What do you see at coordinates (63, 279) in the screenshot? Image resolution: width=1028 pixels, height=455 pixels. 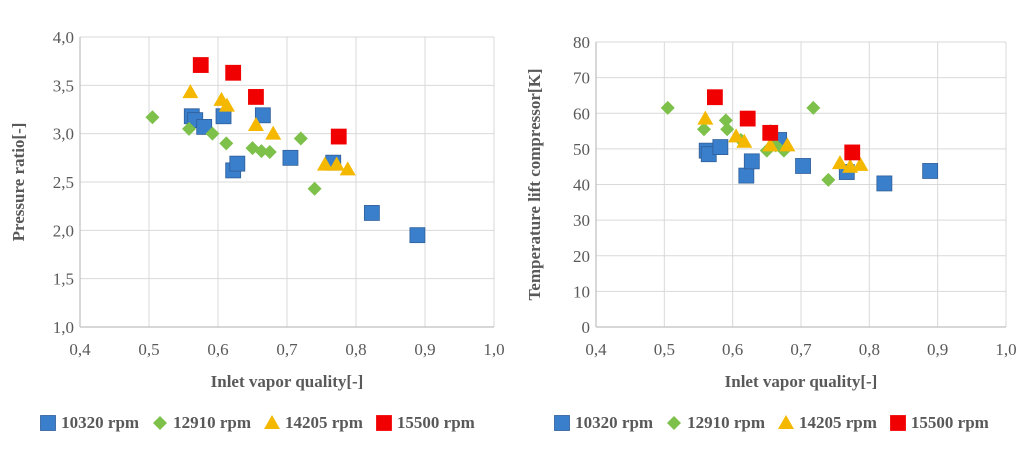 I see `y-tick-label: 1,5` at bounding box center [63, 279].